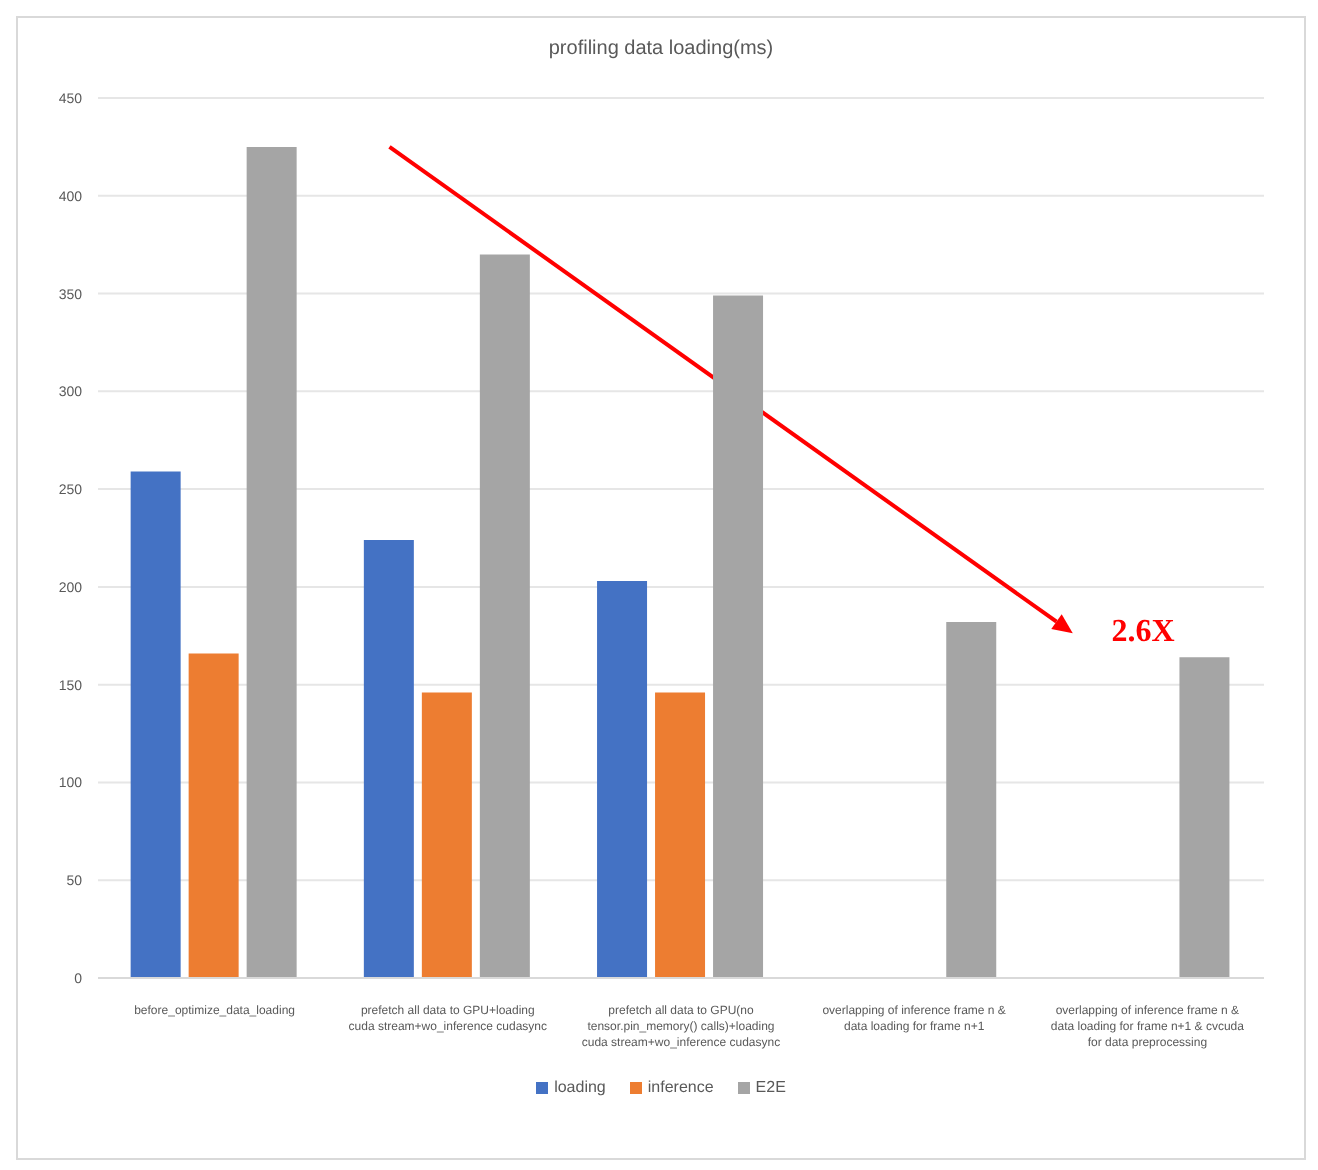  I want to click on annotation: 2.6X, so click(1143, 632).